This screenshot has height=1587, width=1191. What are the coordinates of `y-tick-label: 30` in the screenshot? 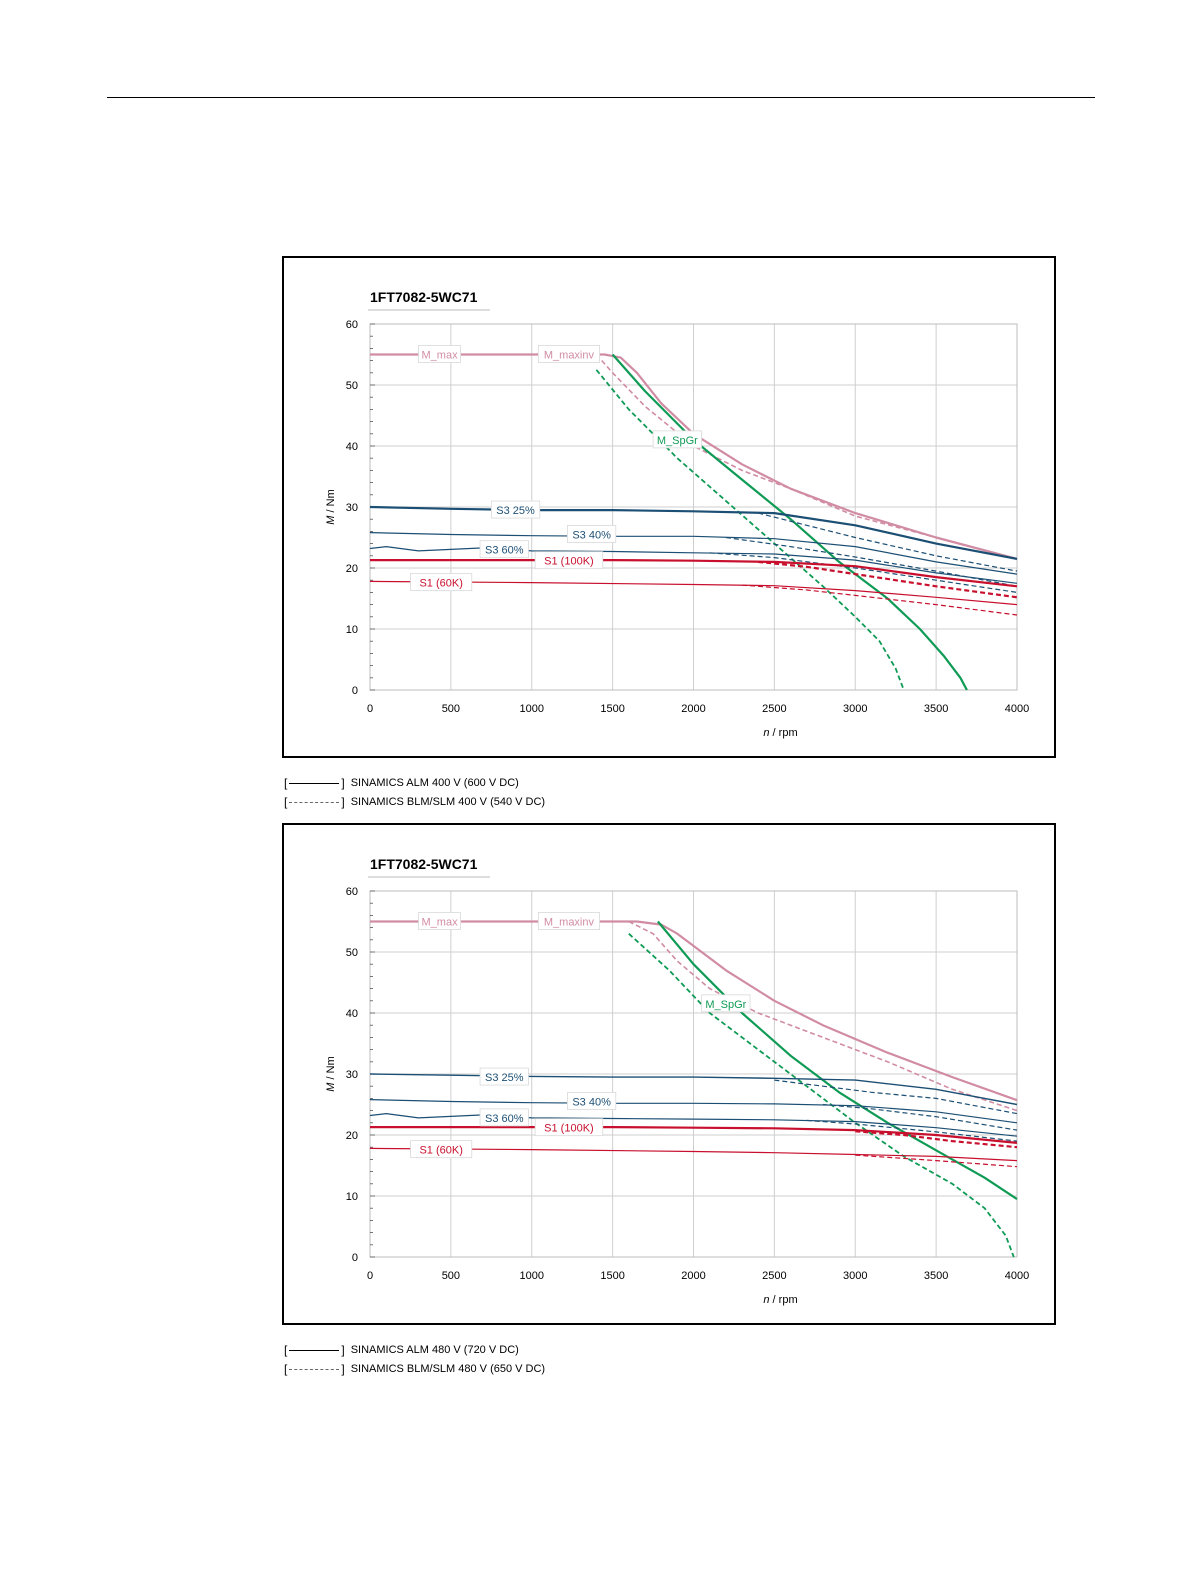 It's located at (352, 1075).